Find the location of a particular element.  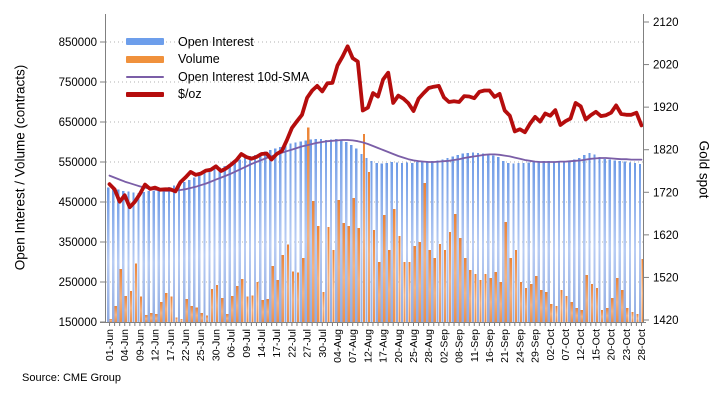

svg-text: 17-Jul is located at coordinates (277, 343).